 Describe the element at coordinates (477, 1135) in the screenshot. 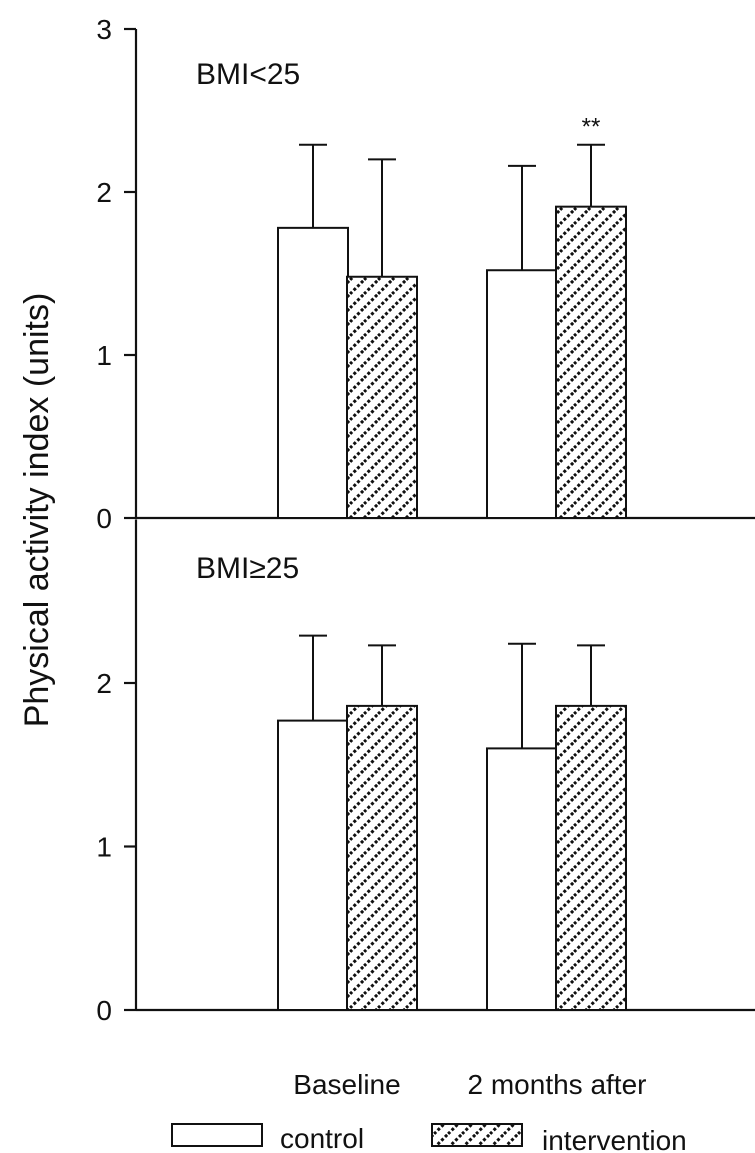

I see `legend-swatch-intervention` at that location.